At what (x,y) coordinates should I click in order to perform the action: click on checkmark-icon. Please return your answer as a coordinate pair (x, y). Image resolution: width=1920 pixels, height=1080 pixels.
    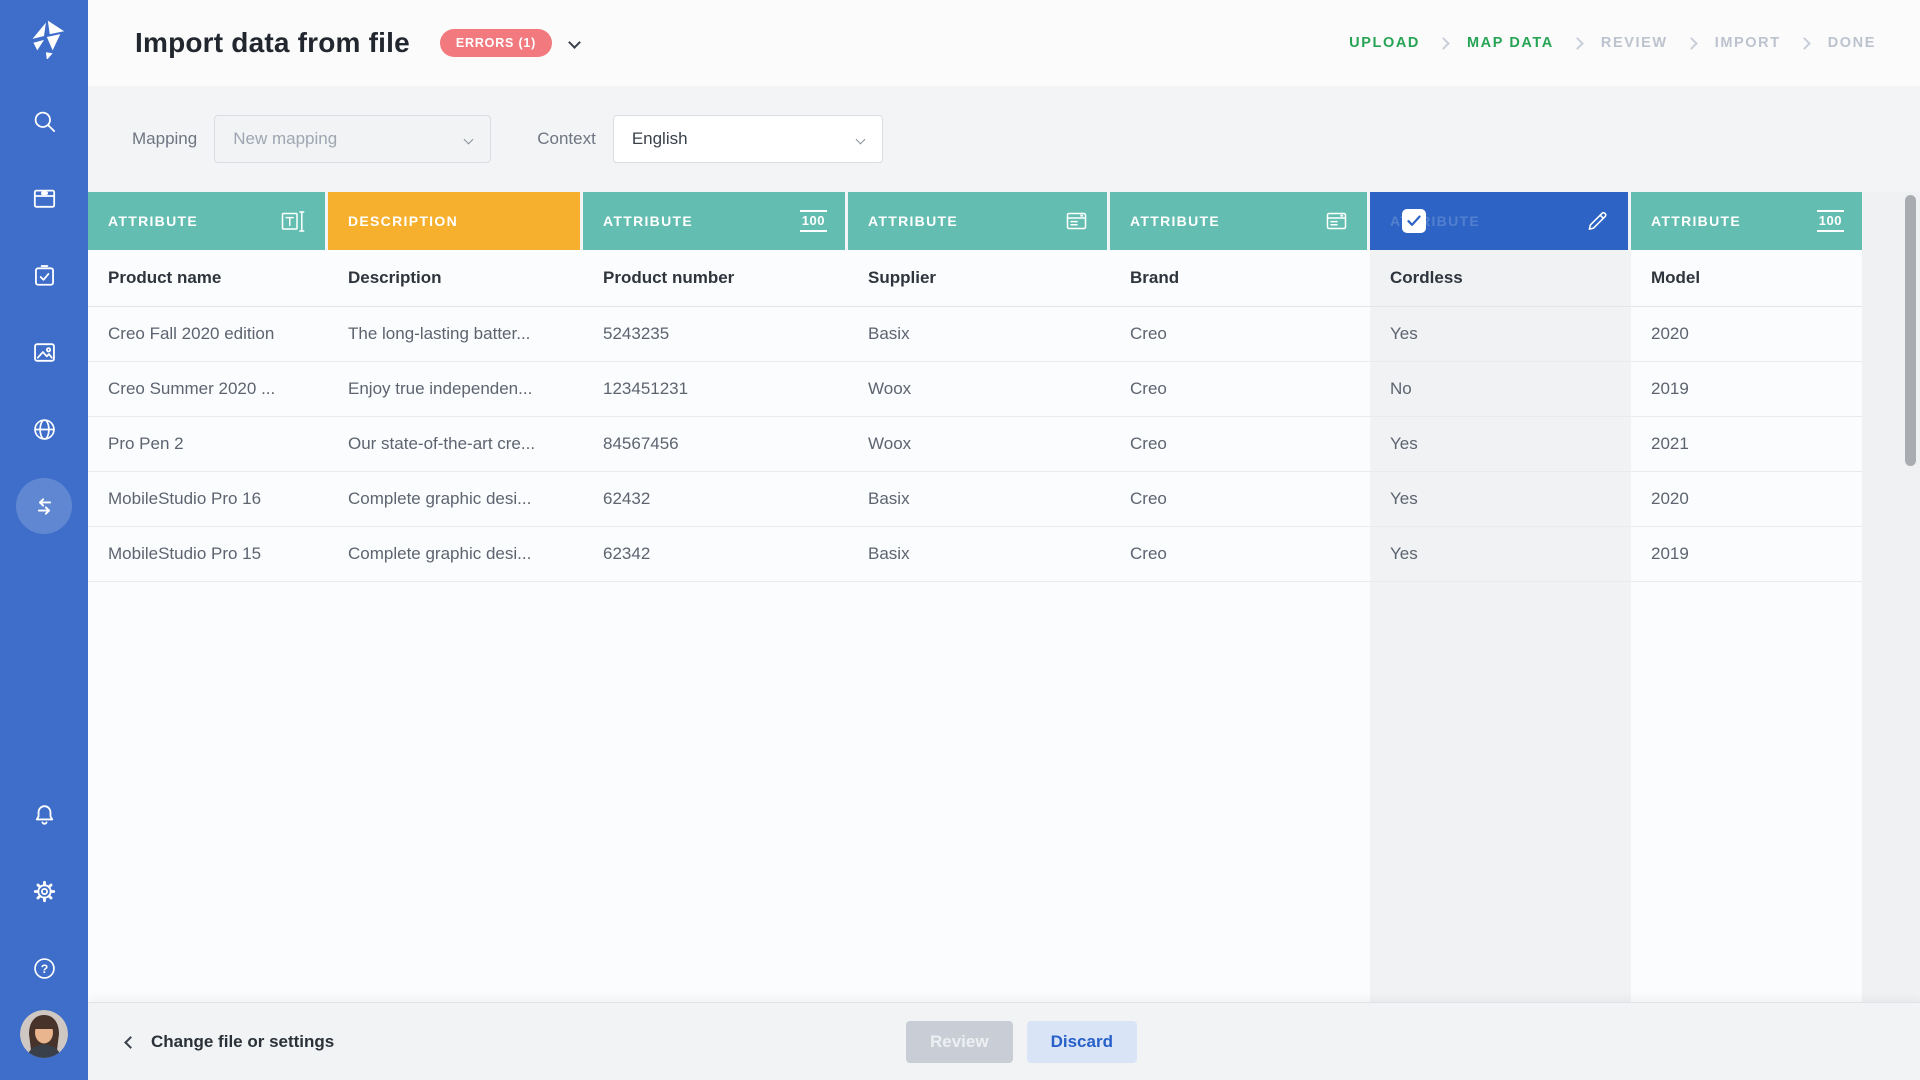
    Looking at the image, I should click on (1414, 220).